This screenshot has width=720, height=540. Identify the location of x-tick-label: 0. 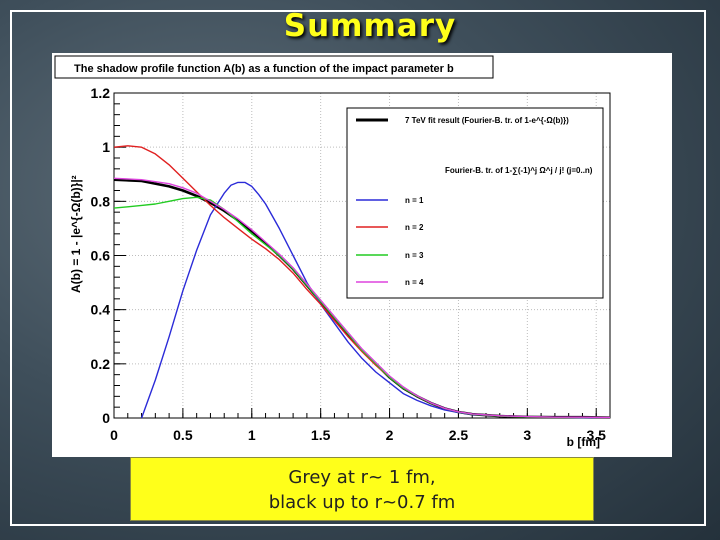
(114, 435).